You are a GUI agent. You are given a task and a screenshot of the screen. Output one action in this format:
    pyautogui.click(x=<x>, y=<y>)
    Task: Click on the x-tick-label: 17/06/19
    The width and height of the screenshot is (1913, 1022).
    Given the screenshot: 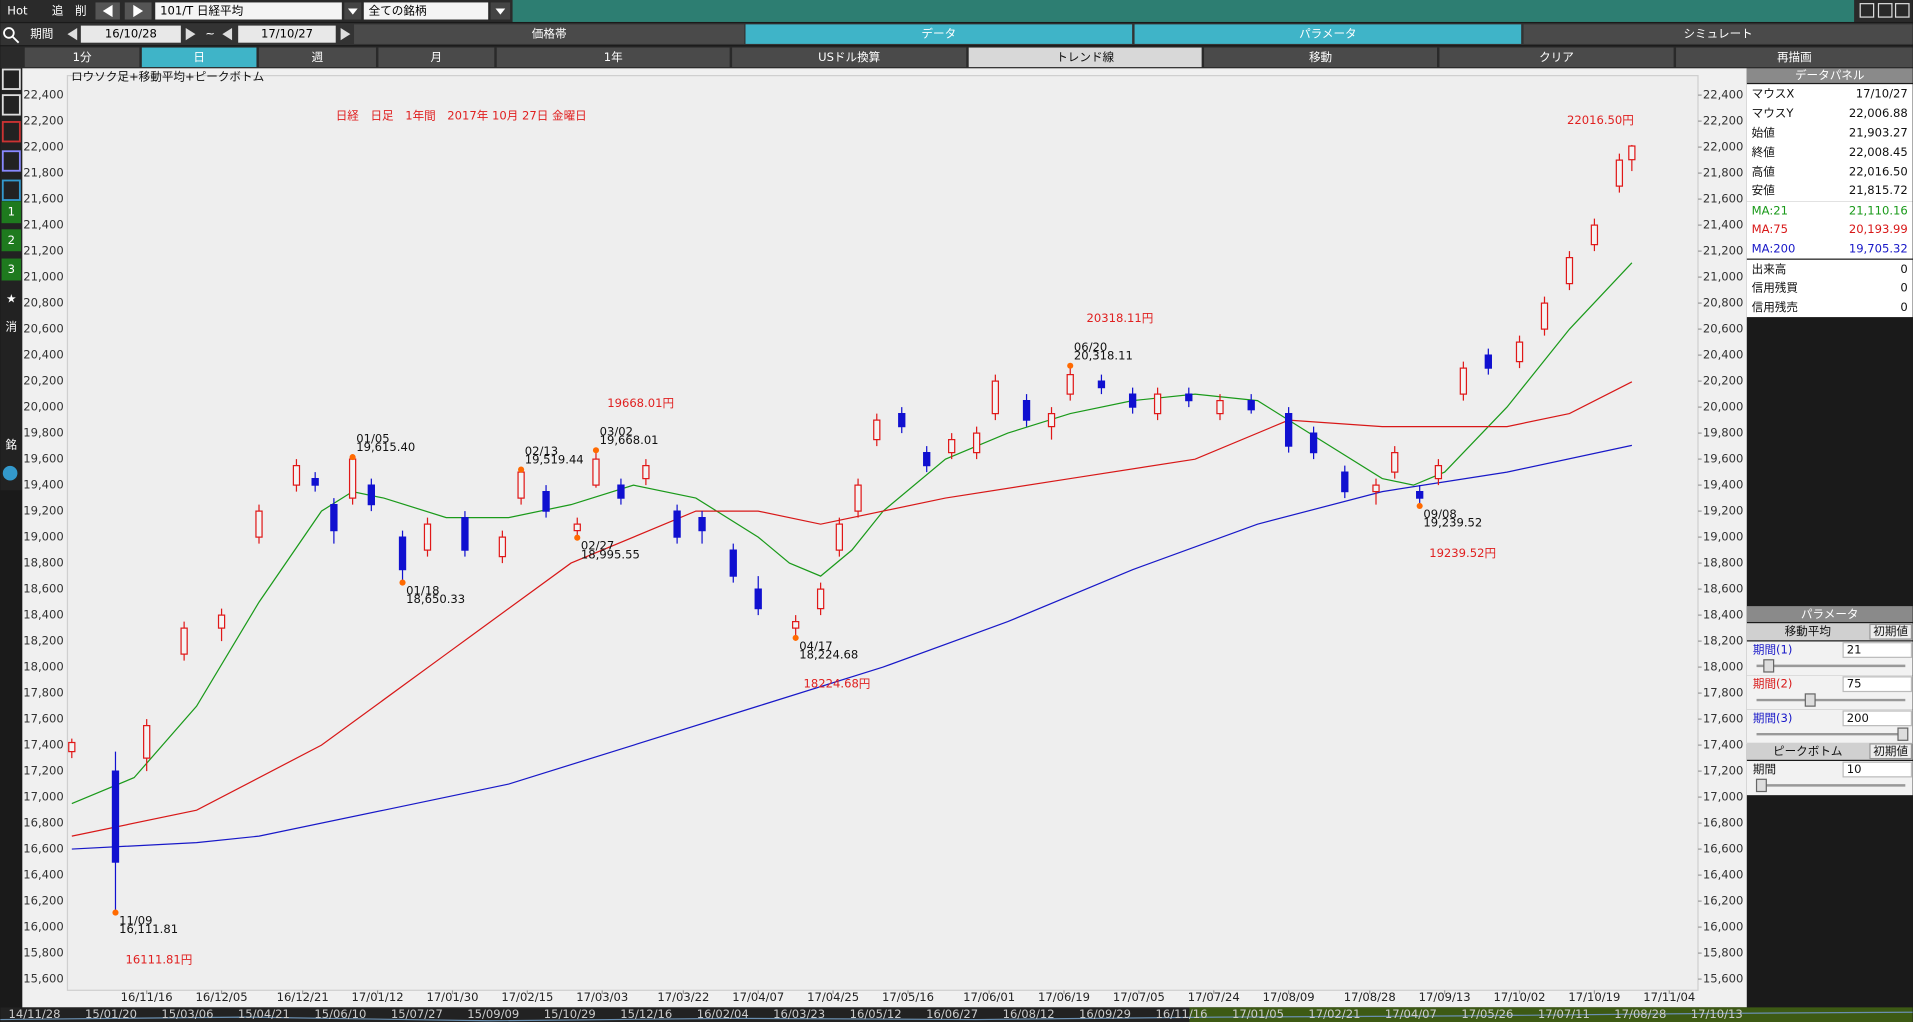 What is the action you would take?
    pyautogui.click(x=1064, y=997)
    